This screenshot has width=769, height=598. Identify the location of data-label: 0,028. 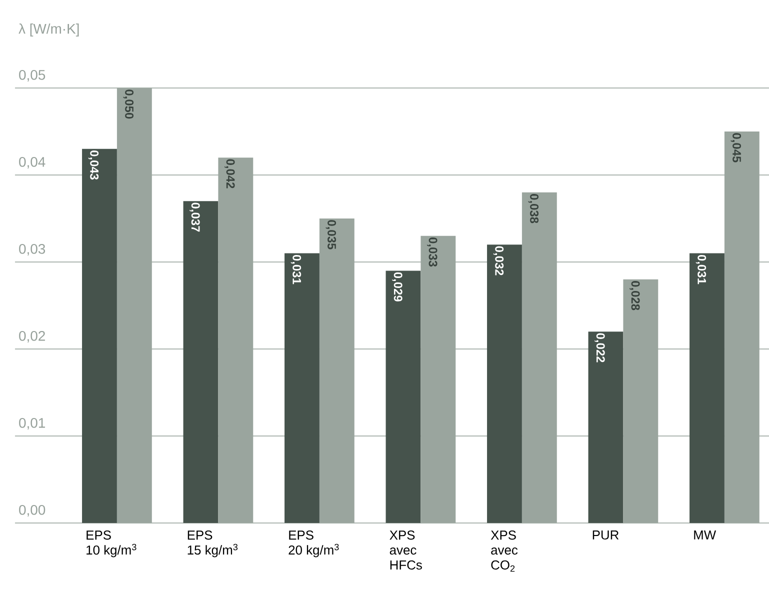
(635, 295).